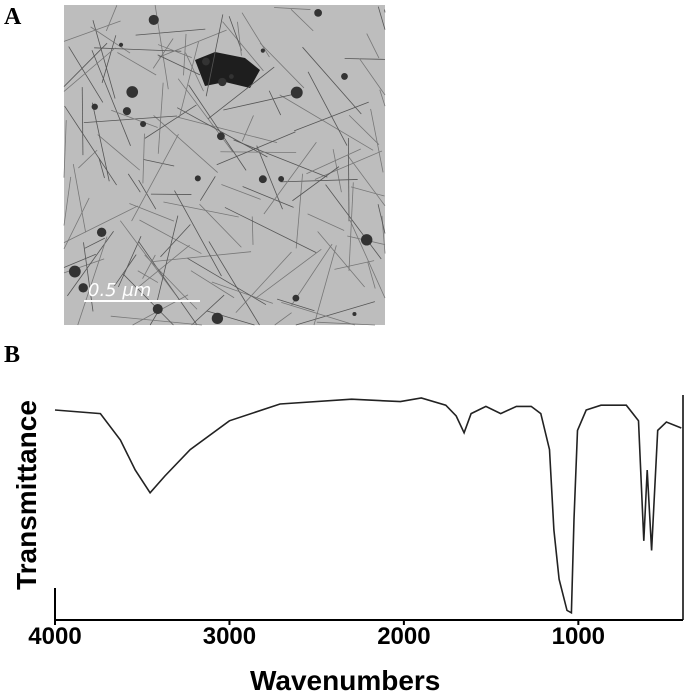 The height and width of the screenshot is (692, 685). I want to click on x-tick-label: 2000, so click(403, 636).